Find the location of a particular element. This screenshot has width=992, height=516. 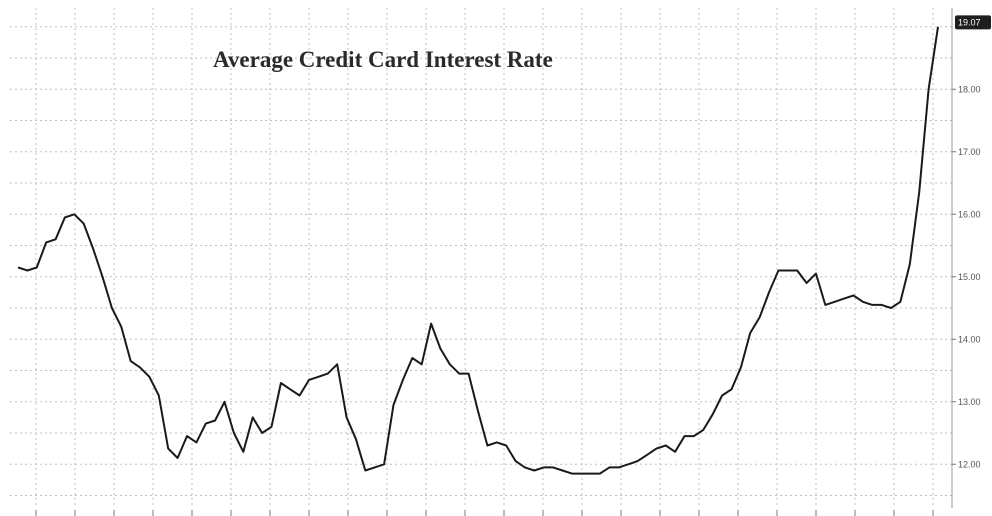

last-value-label: 19.07 is located at coordinates (969, 22).